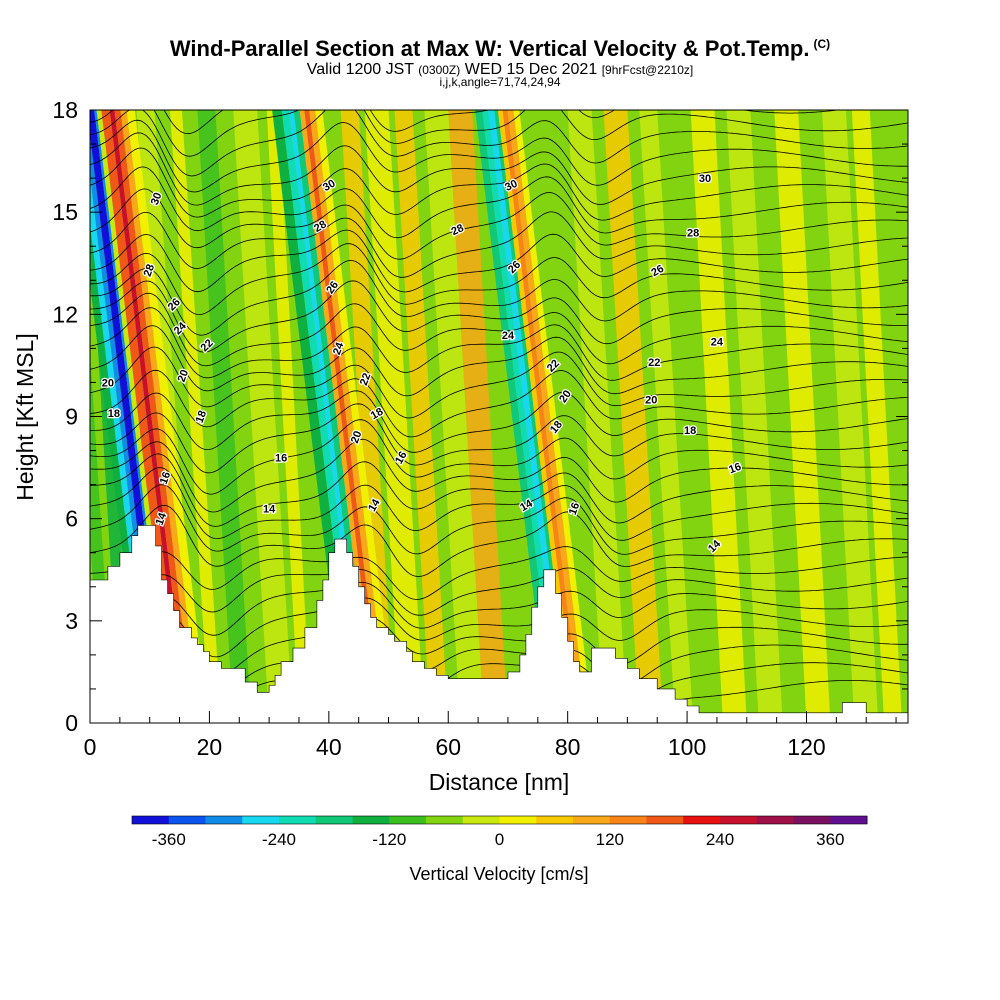 This screenshot has height=1000, width=1000. What do you see at coordinates (647, 70) in the screenshot?
I see `subtitle-forecast: [9hrFcst@2210z]` at bounding box center [647, 70].